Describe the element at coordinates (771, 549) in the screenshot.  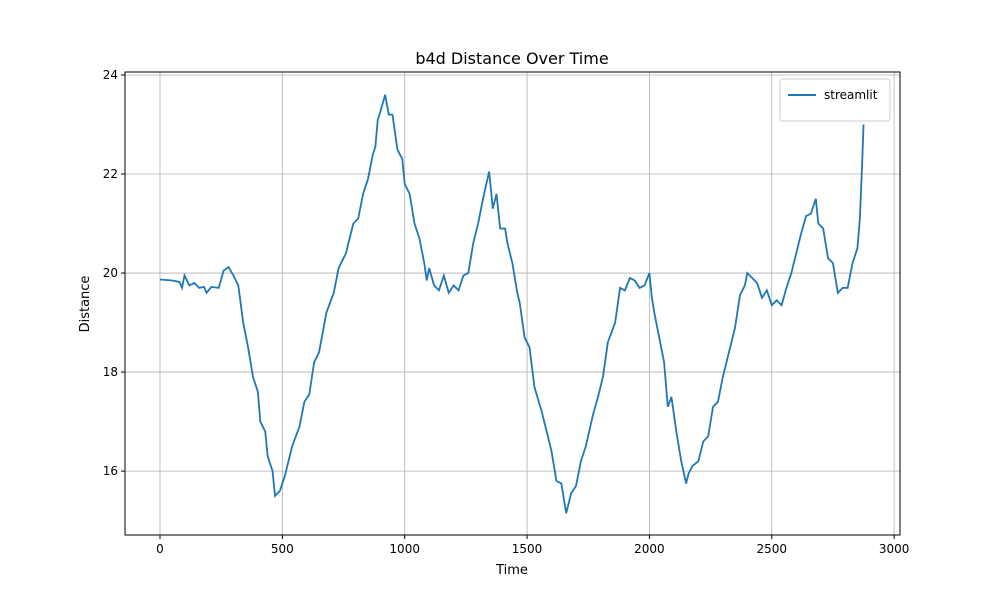
I see `x-tick-label: 2500` at that location.